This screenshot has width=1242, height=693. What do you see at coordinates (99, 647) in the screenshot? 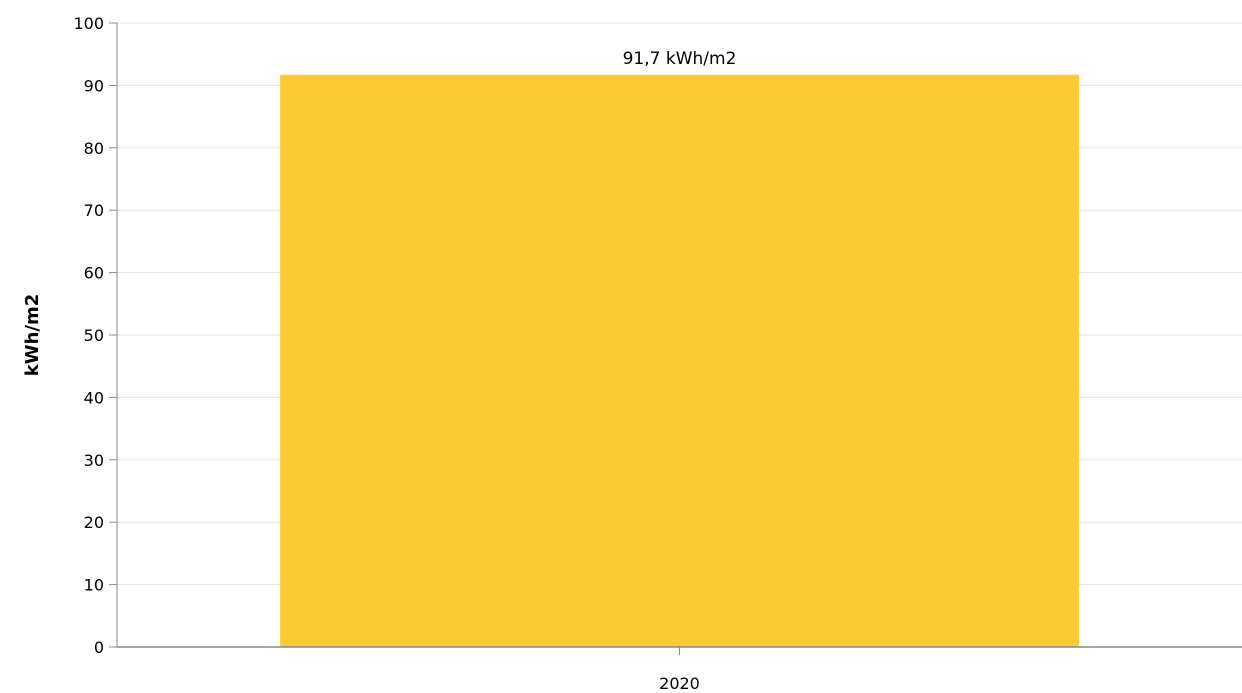
I see `y-tick-label: 0` at bounding box center [99, 647].